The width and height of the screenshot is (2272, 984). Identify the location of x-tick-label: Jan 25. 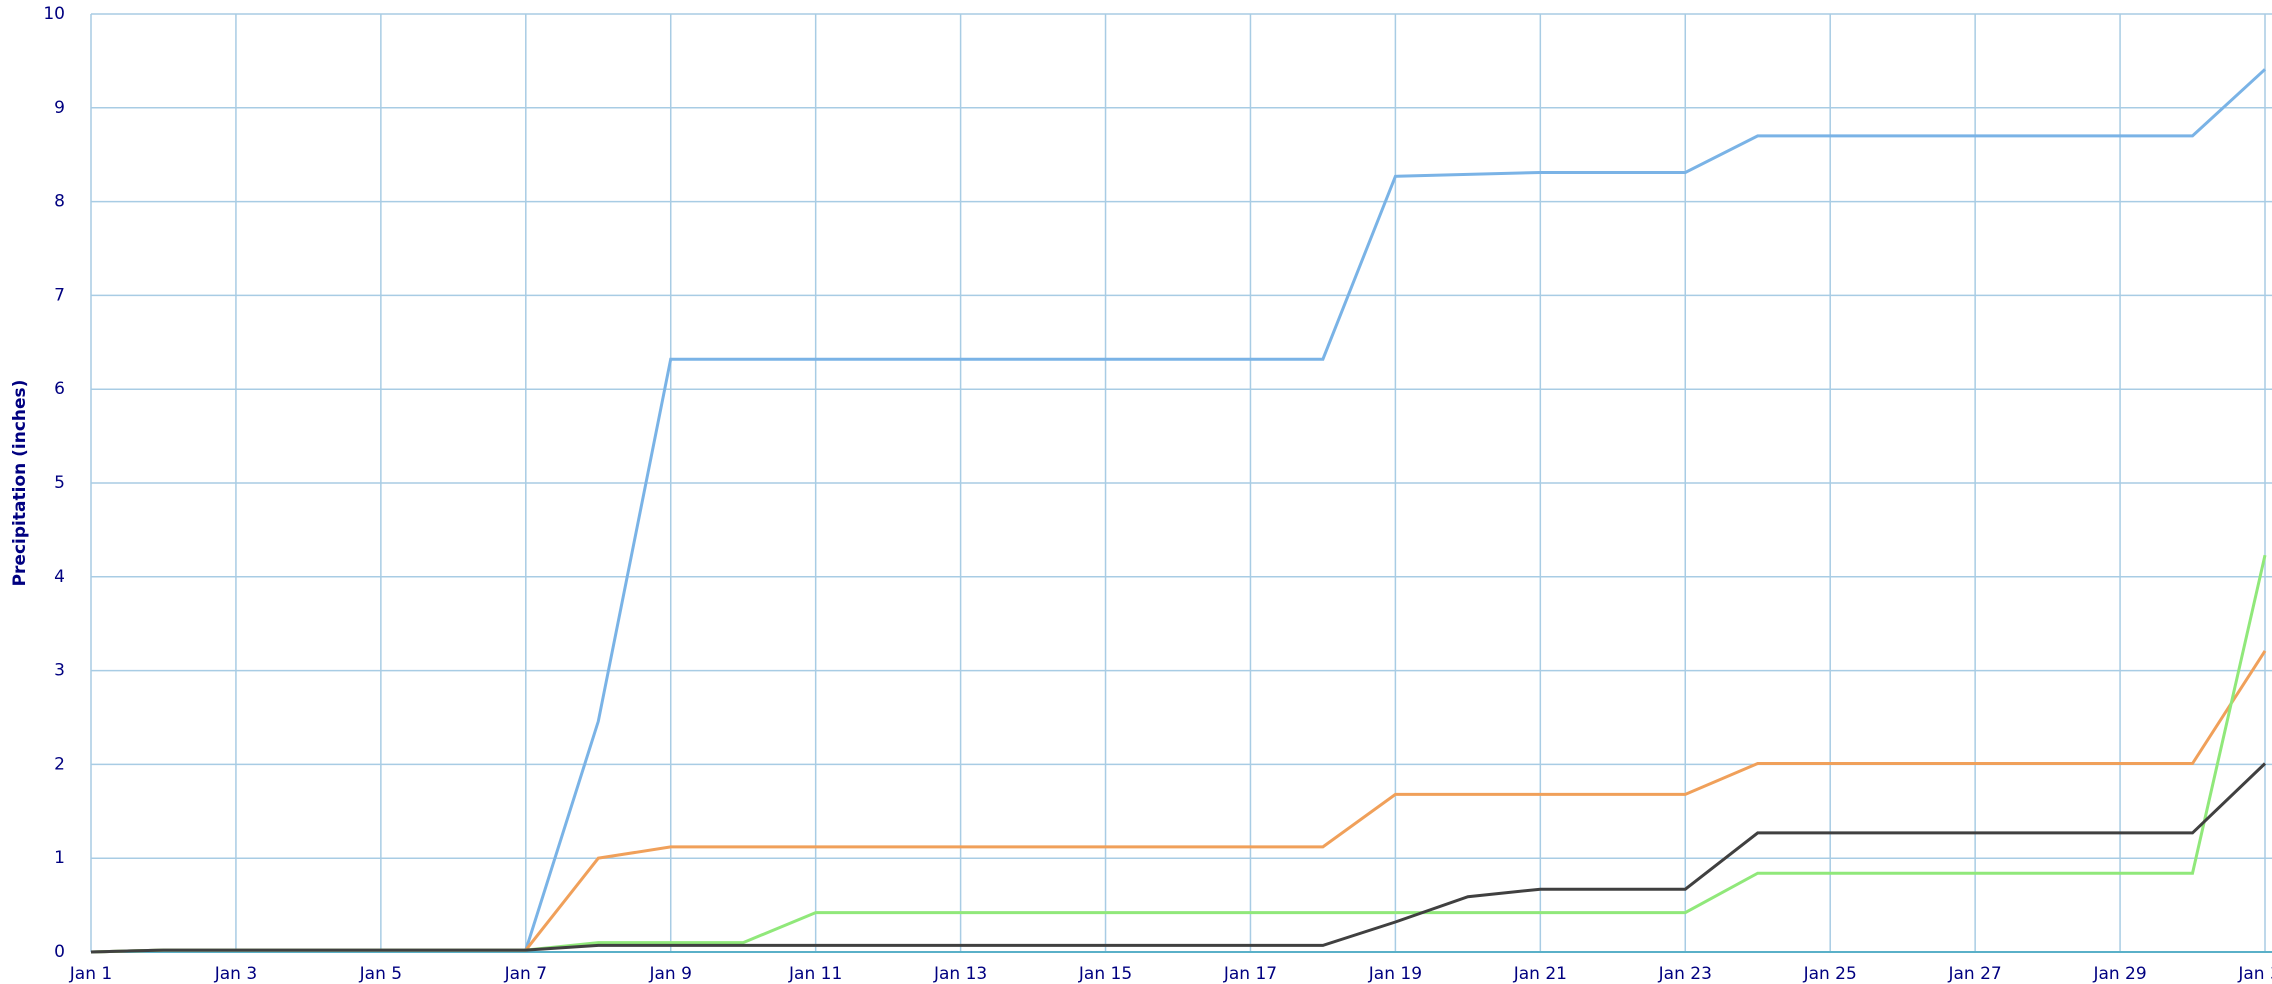
(1830, 974).